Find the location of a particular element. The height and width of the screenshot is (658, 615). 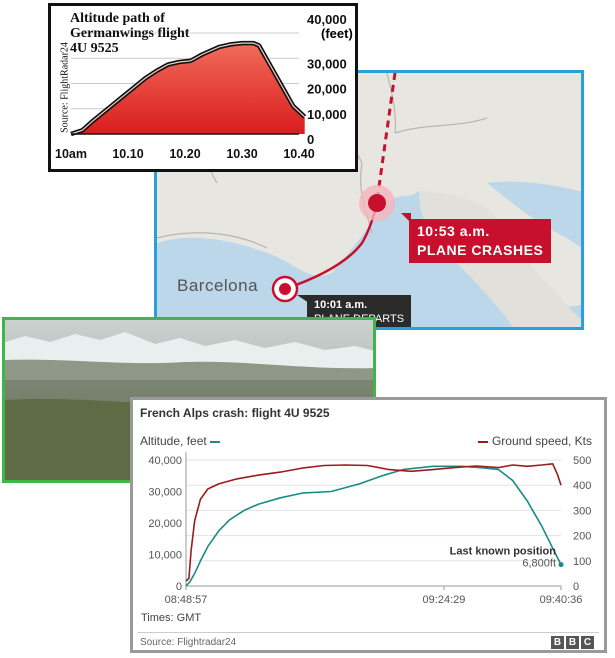

annotation-value: 6,800ft is located at coordinates (539, 564).